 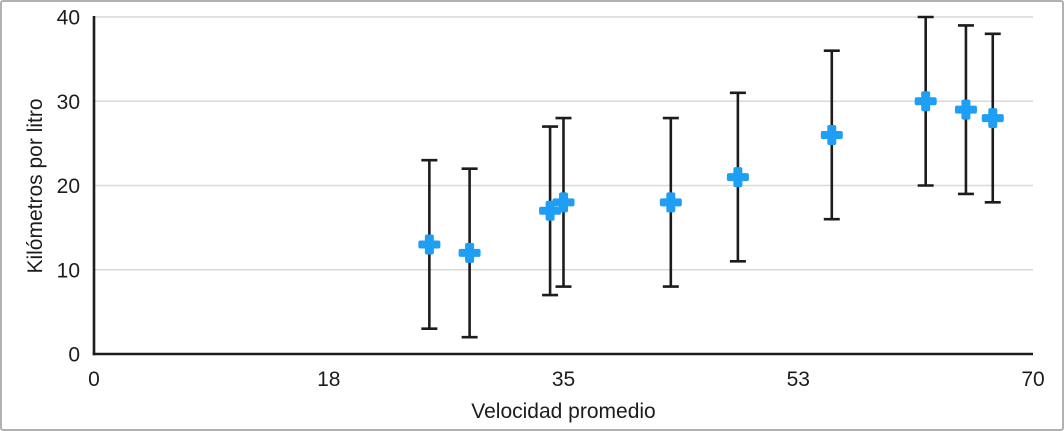 What do you see at coordinates (563, 411) in the screenshot?
I see `x-axis-title: Velocidad promedio` at bounding box center [563, 411].